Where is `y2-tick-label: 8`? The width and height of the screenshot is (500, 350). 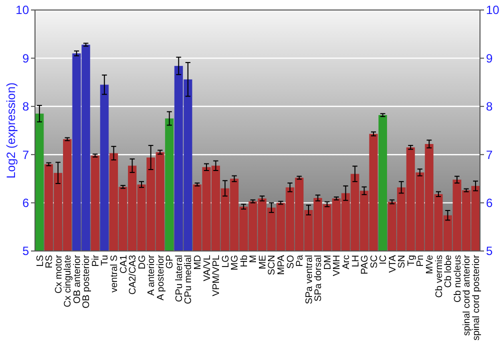
y2-tick-label: 8 is located at coordinates (489, 107).